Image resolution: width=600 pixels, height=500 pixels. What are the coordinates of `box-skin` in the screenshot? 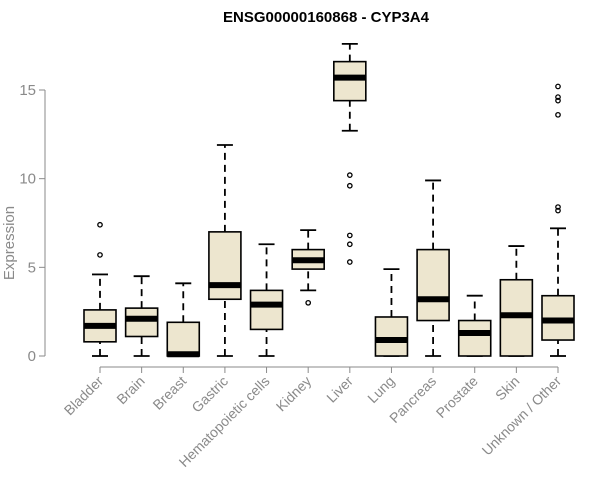 It's located at (516, 301).